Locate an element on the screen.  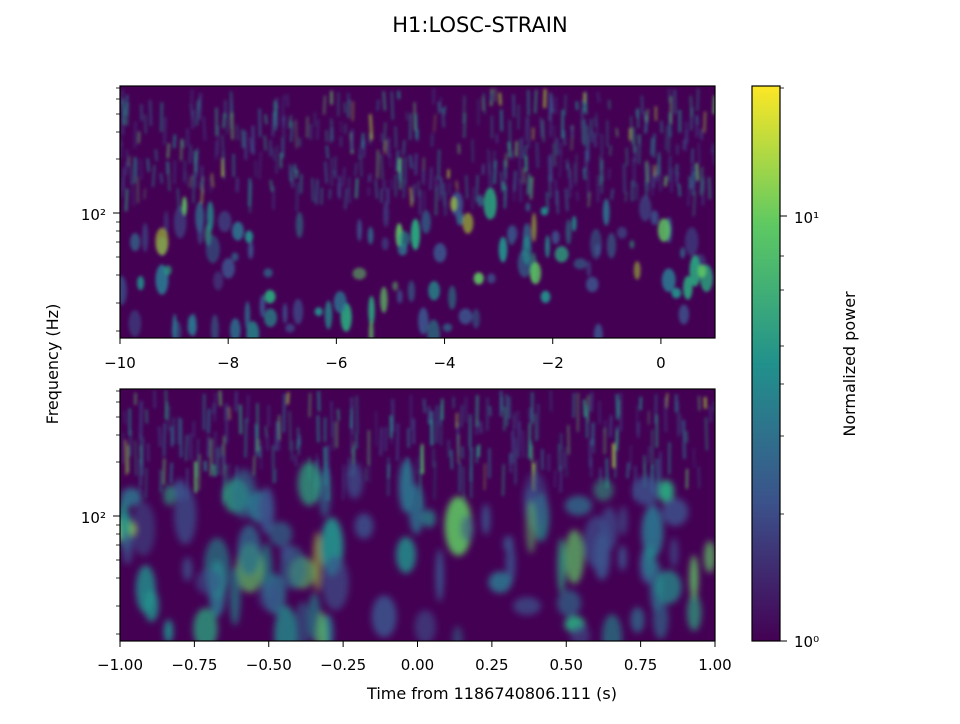
x-tick-label: −10 is located at coordinates (120, 363).